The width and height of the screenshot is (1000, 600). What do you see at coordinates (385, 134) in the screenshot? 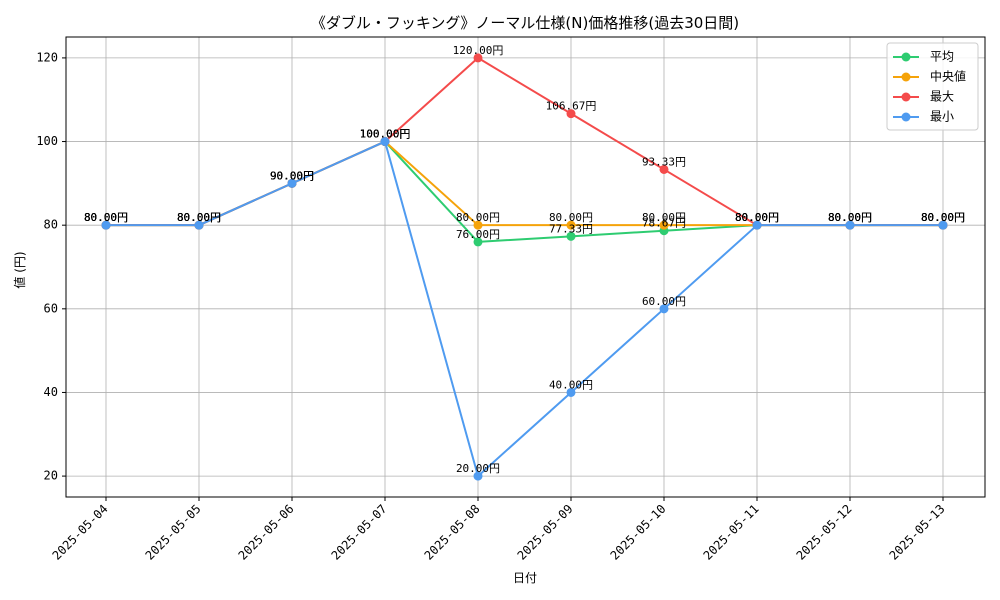
I see `data-label: 100.00円` at bounding box center [385, 134].